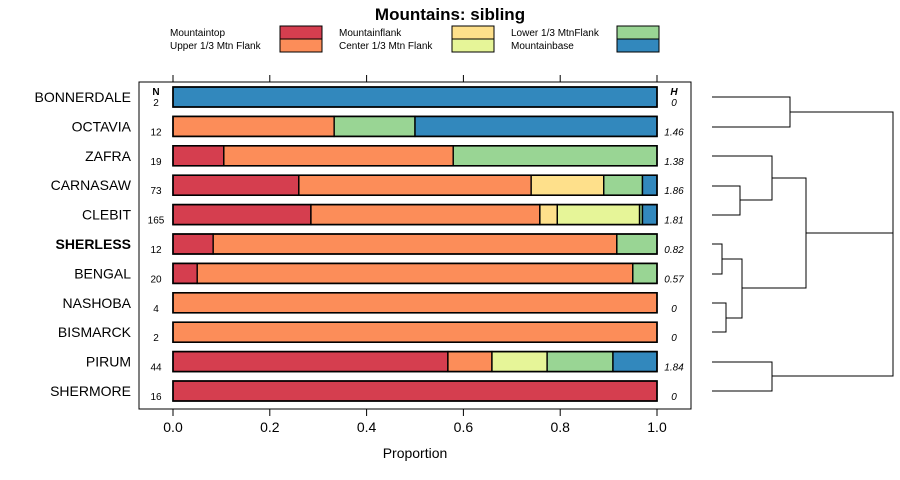 This screenshot has height=480, width=900. I want to click on n-header: N, so click(155, 92).